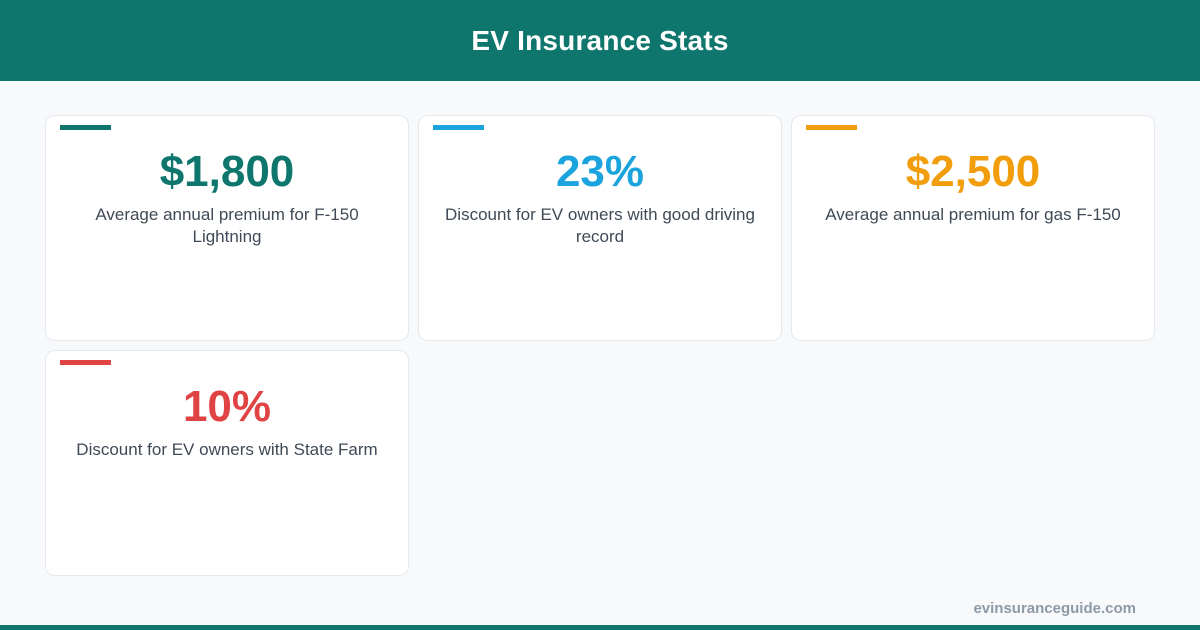  What do you see at coordinates (227, 449) in the screenshot?
I see `stat-label: Discount for EV owners with State Farm` at bounding box center [227, 449].